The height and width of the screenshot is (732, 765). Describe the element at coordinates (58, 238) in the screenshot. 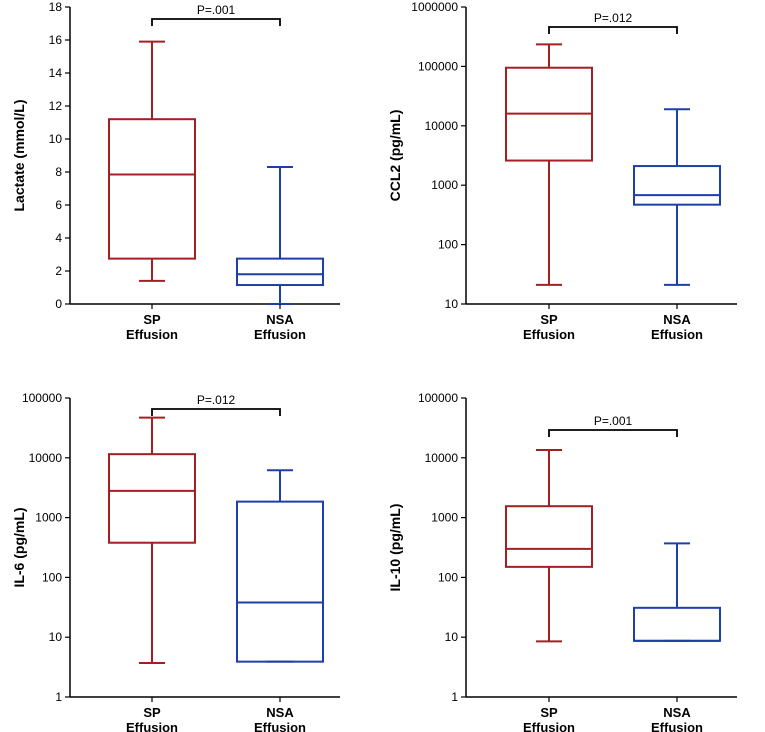

I see `y-tick-label: 4` at that location.